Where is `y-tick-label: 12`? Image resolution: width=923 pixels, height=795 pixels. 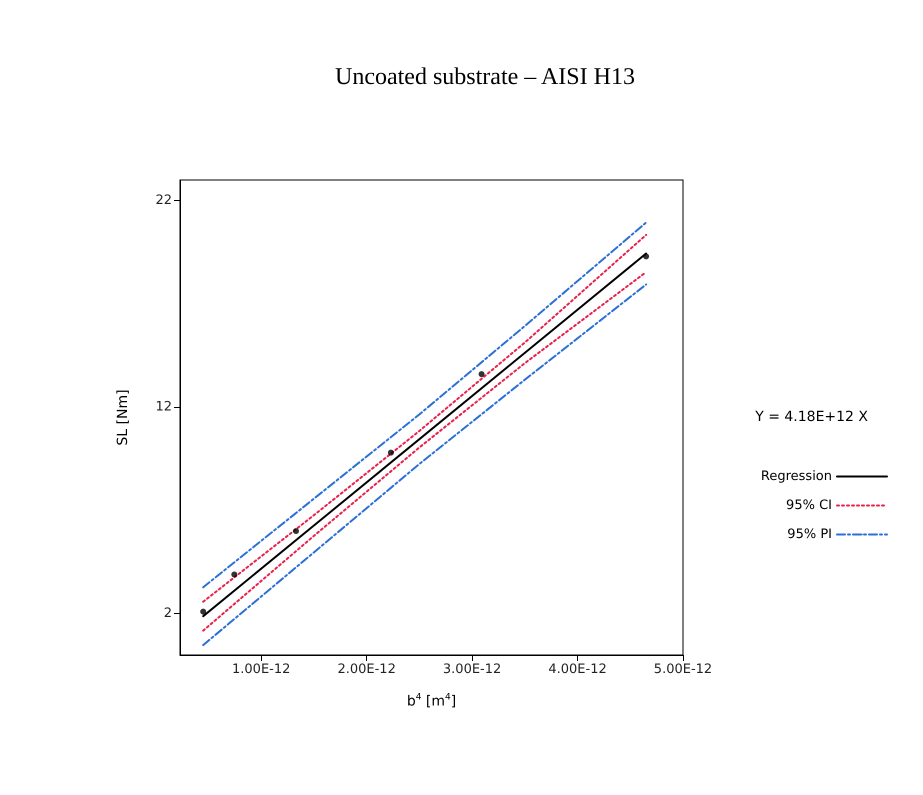 y-tick-label: 12 is located at coordinates (163, 407).